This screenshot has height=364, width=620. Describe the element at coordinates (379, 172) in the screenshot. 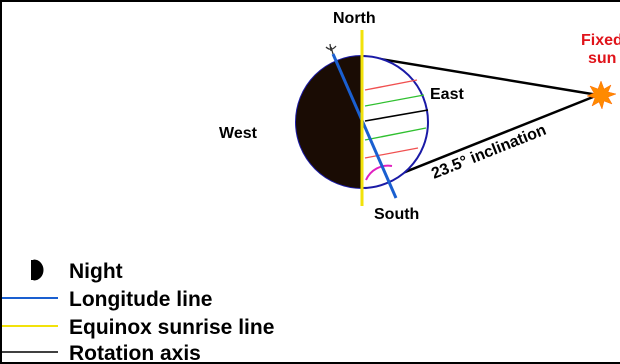

I see `inclination-arc` at that location.